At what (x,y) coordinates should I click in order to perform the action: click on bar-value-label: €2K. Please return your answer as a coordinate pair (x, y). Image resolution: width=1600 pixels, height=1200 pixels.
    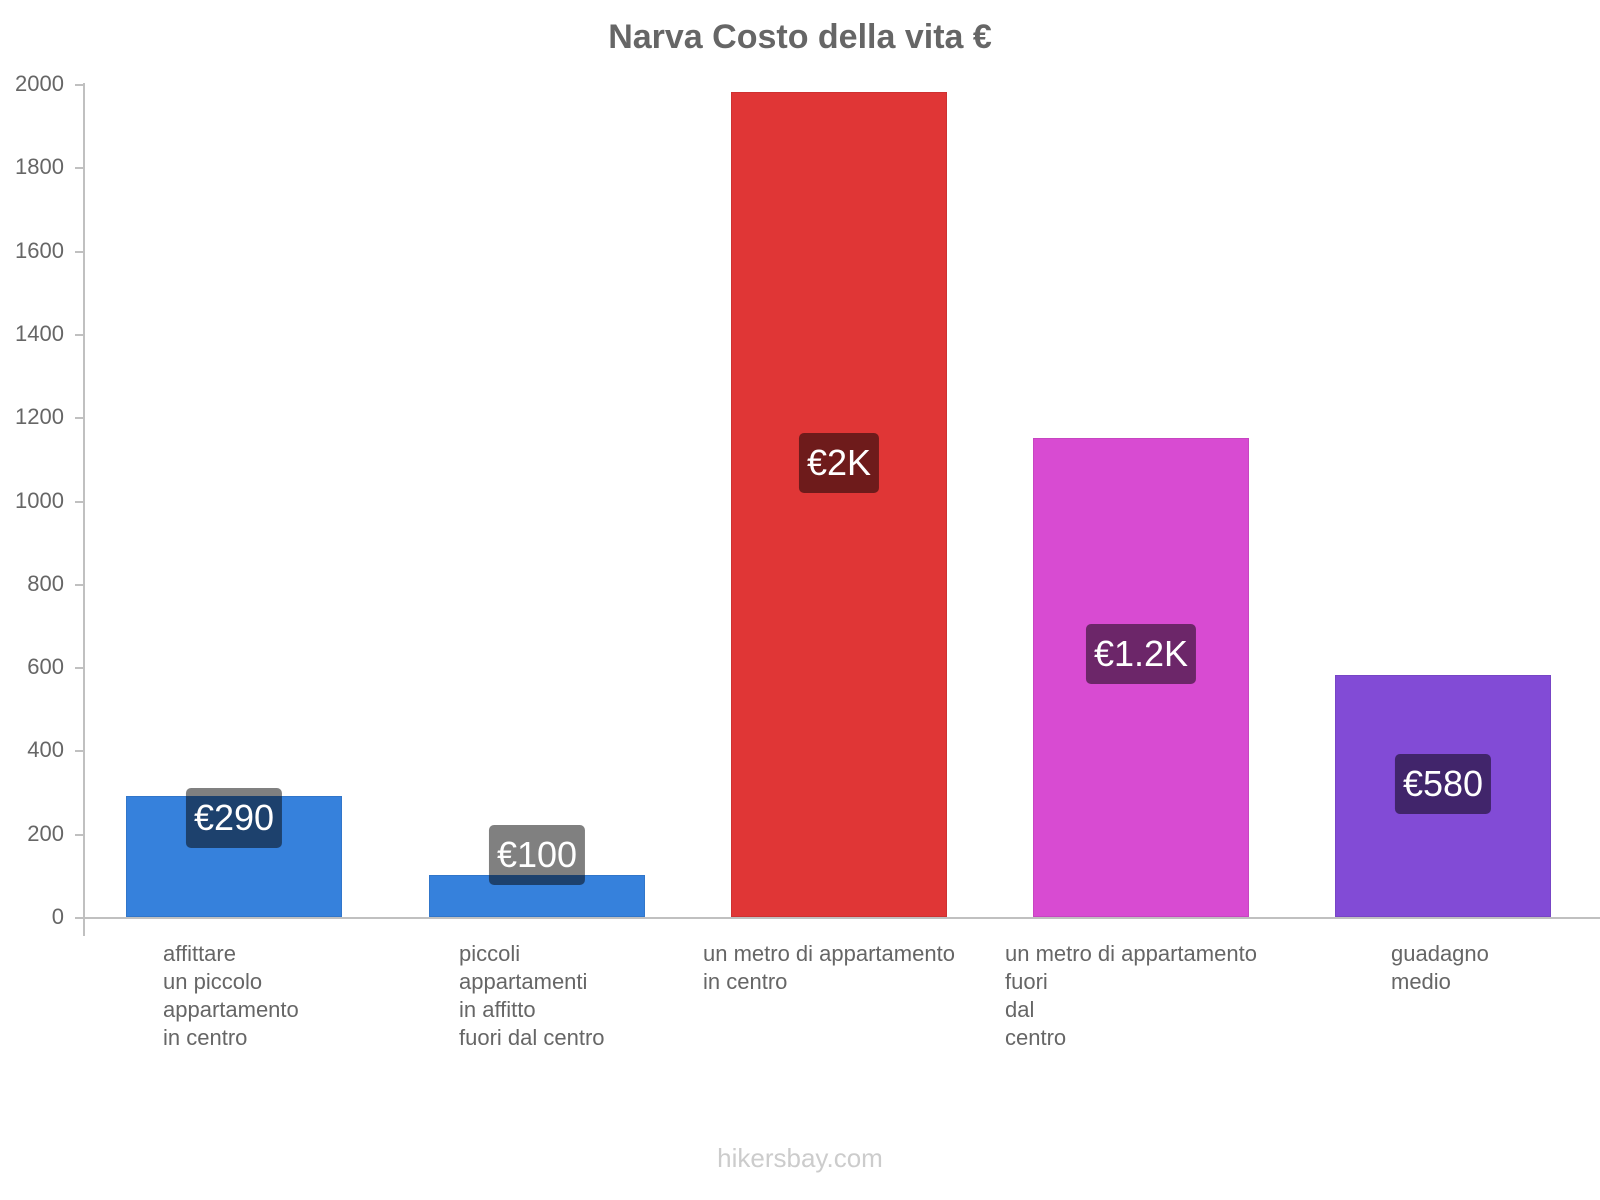
    Looking at the image, I should click on (839, 463).